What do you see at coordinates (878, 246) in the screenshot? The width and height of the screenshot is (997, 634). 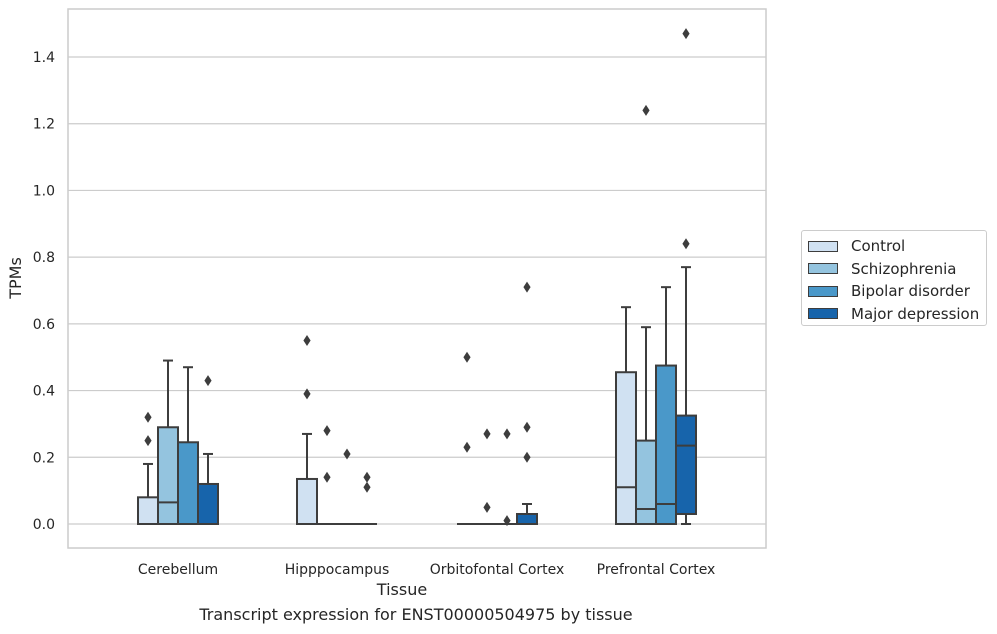 I see `legend-label: Control` at bounding box center [878, 246].